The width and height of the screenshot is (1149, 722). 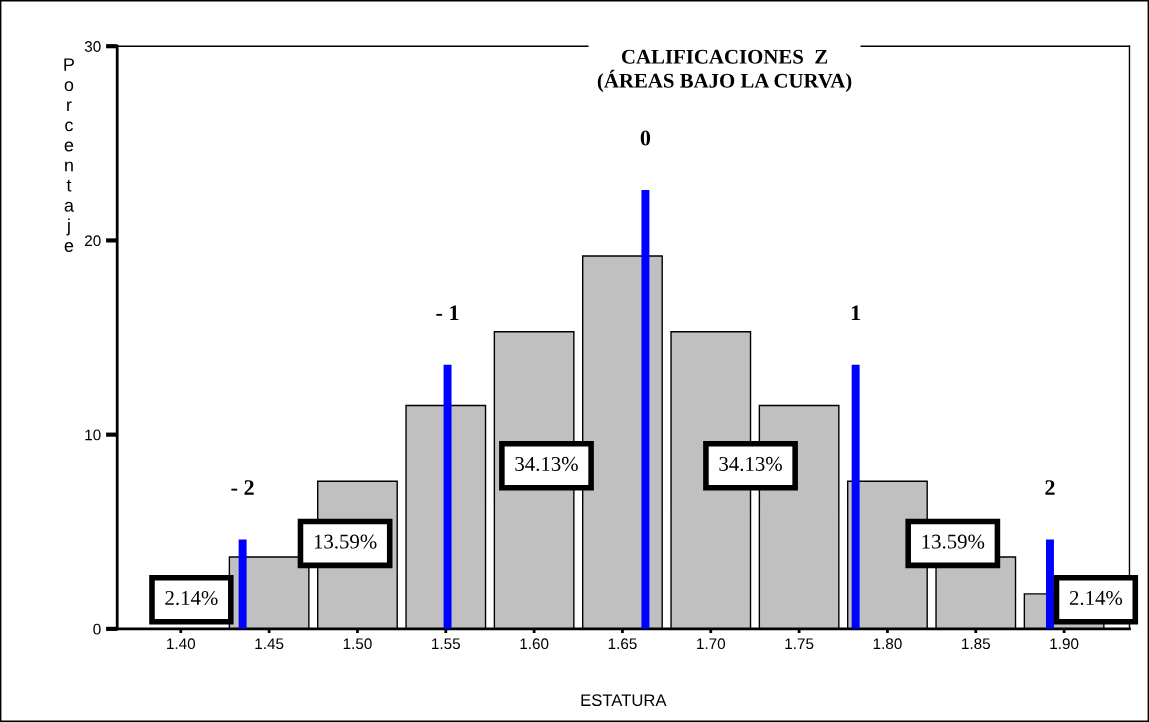 What do you see at coordinates (645, 138) in the screenshot?
I see `annotation: 0` at bounding box center [645, 138].